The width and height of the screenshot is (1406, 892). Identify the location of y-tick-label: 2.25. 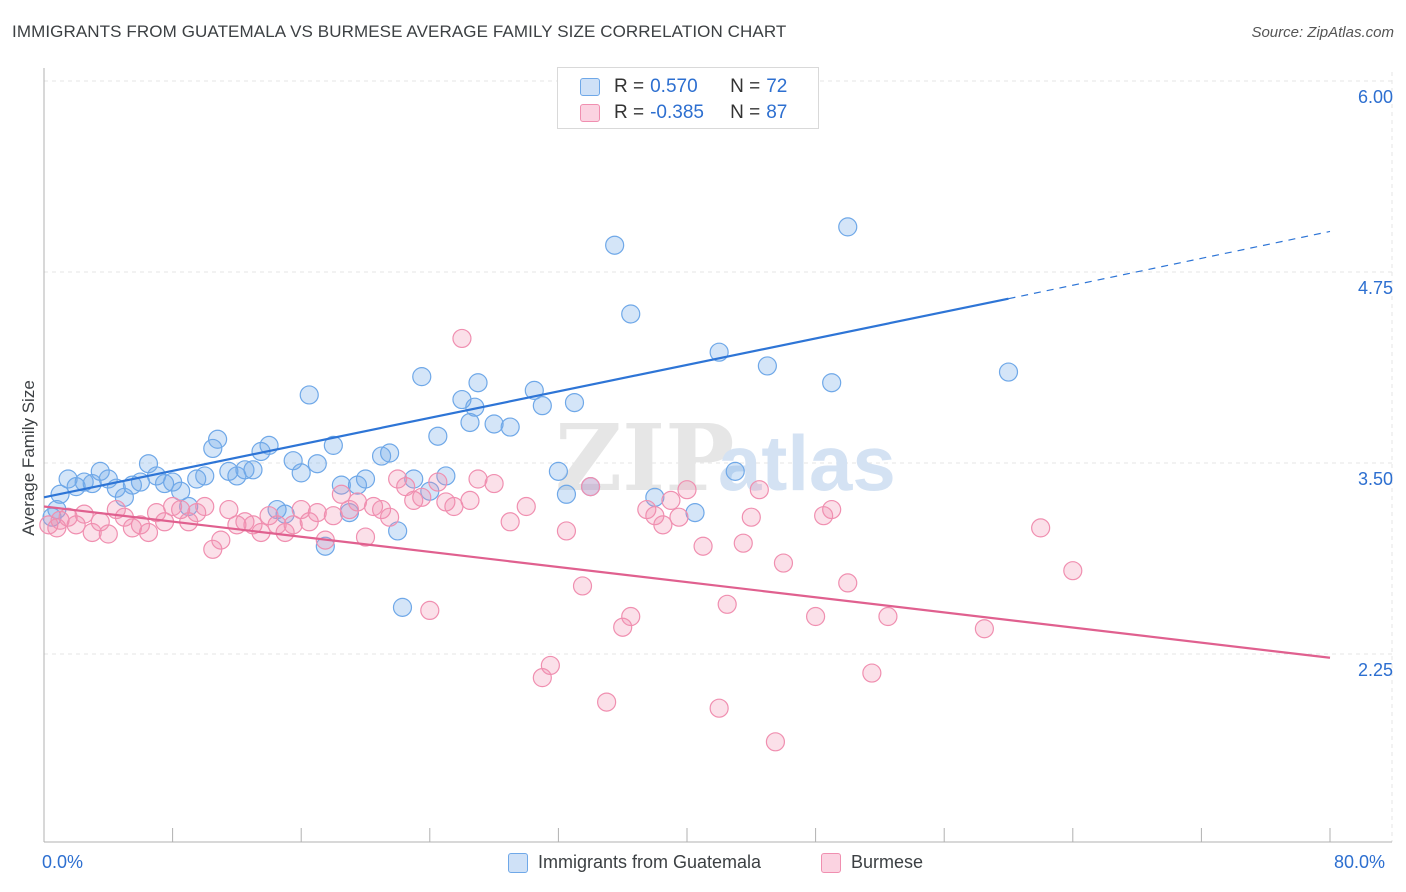
(1375, 670).